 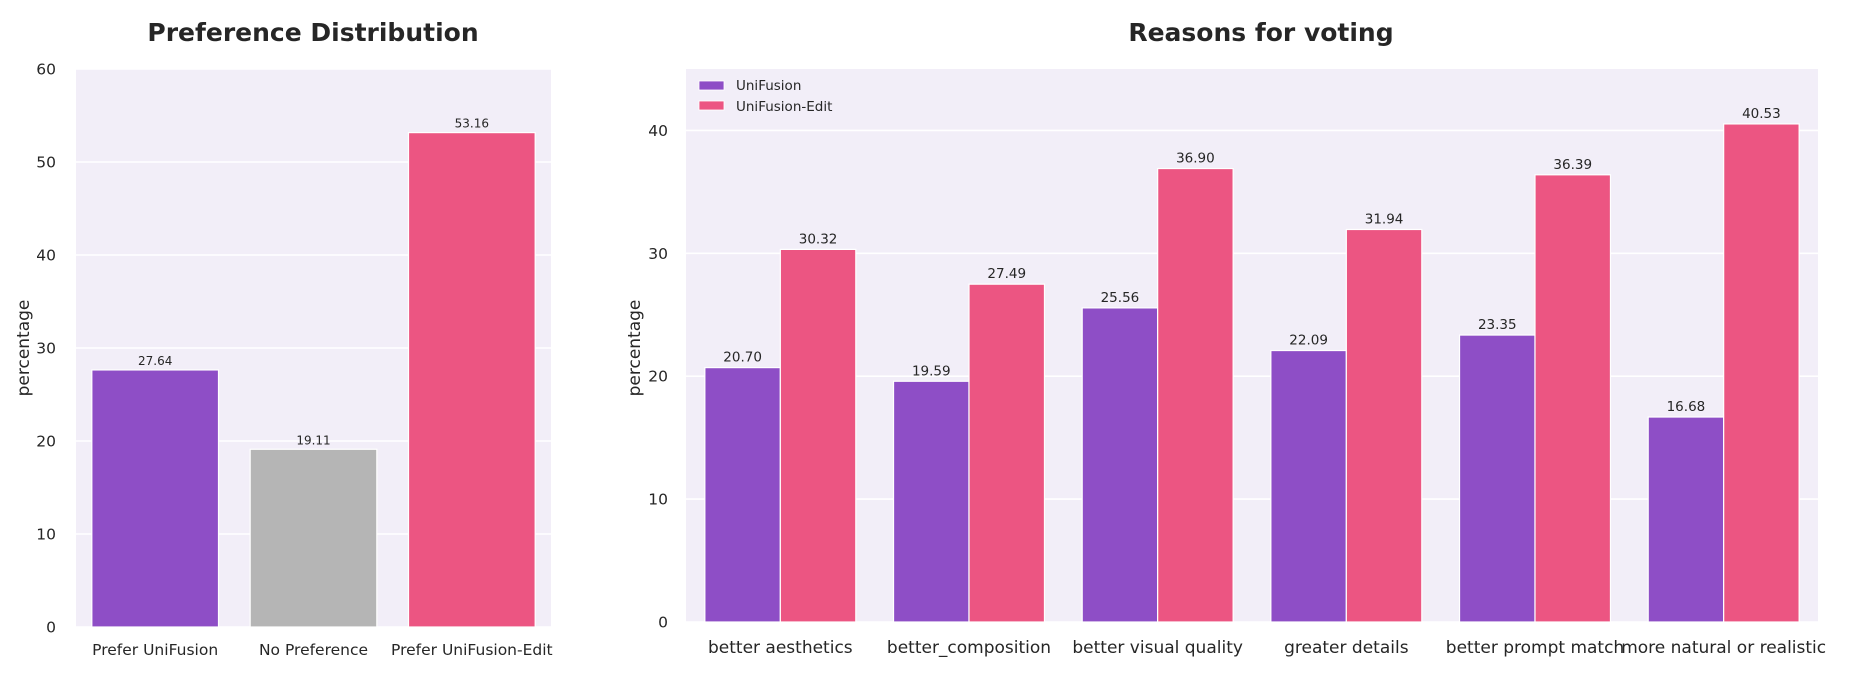 I want to click on bar-unifusion-more-natural-or-realistic, so click(x=1686, y=519).